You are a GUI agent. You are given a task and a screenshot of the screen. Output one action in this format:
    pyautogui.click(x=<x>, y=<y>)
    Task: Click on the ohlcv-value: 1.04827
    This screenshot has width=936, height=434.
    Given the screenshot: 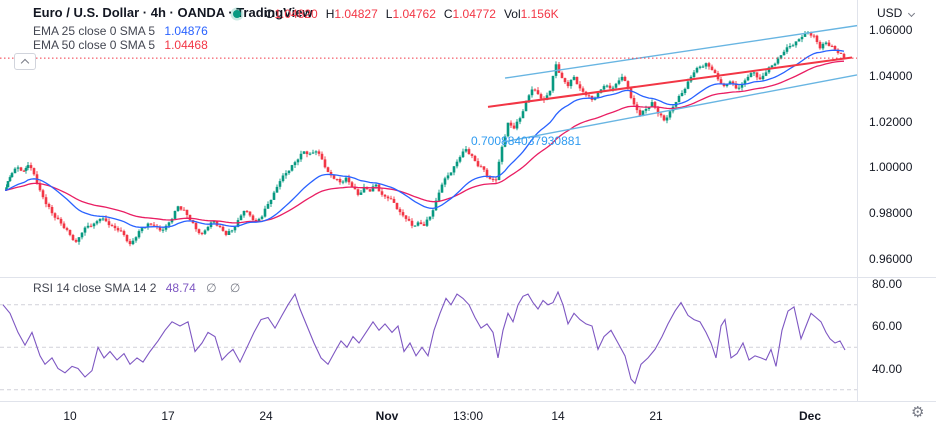 What is the action you would take?
    pyautogui.click(x=356, y=14)
    